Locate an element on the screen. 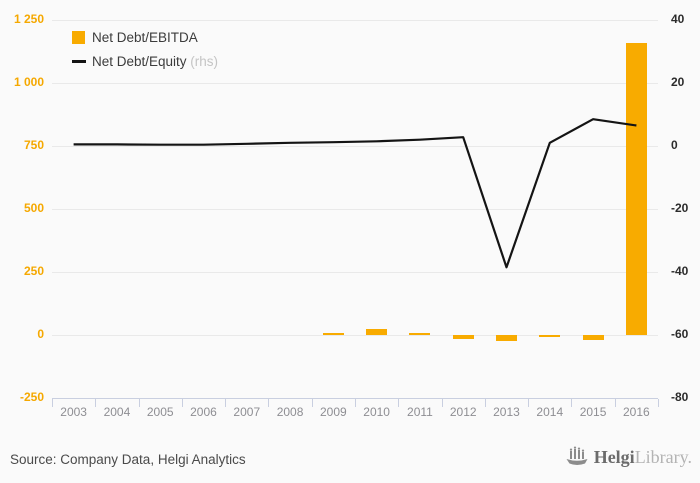 This screenshot has width=700, height=483. x-axis-year-label: 2011 is located at coordinates (420, 412).